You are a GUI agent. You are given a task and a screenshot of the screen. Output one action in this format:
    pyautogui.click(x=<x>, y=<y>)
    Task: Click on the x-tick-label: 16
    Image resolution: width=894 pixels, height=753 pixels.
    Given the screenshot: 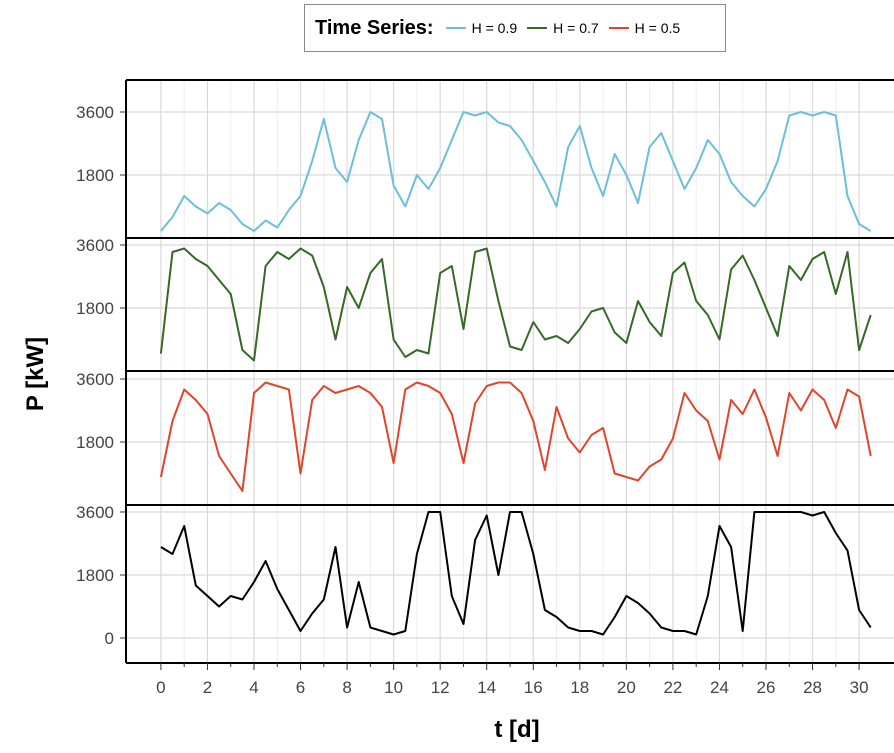 What is the action you would take?
    pyautogui.click(x=533, y=687)
    